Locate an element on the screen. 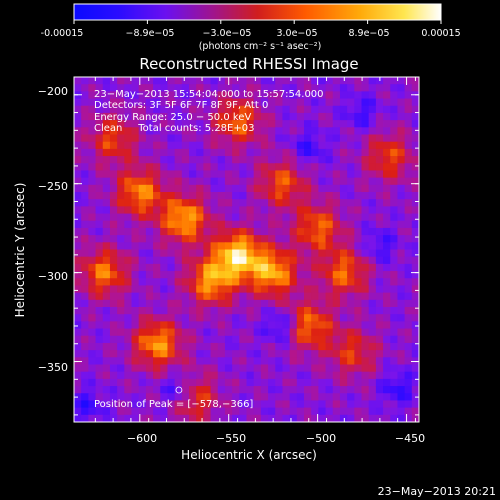  y-tick-label: −300 is located at coordinates (53, 276).